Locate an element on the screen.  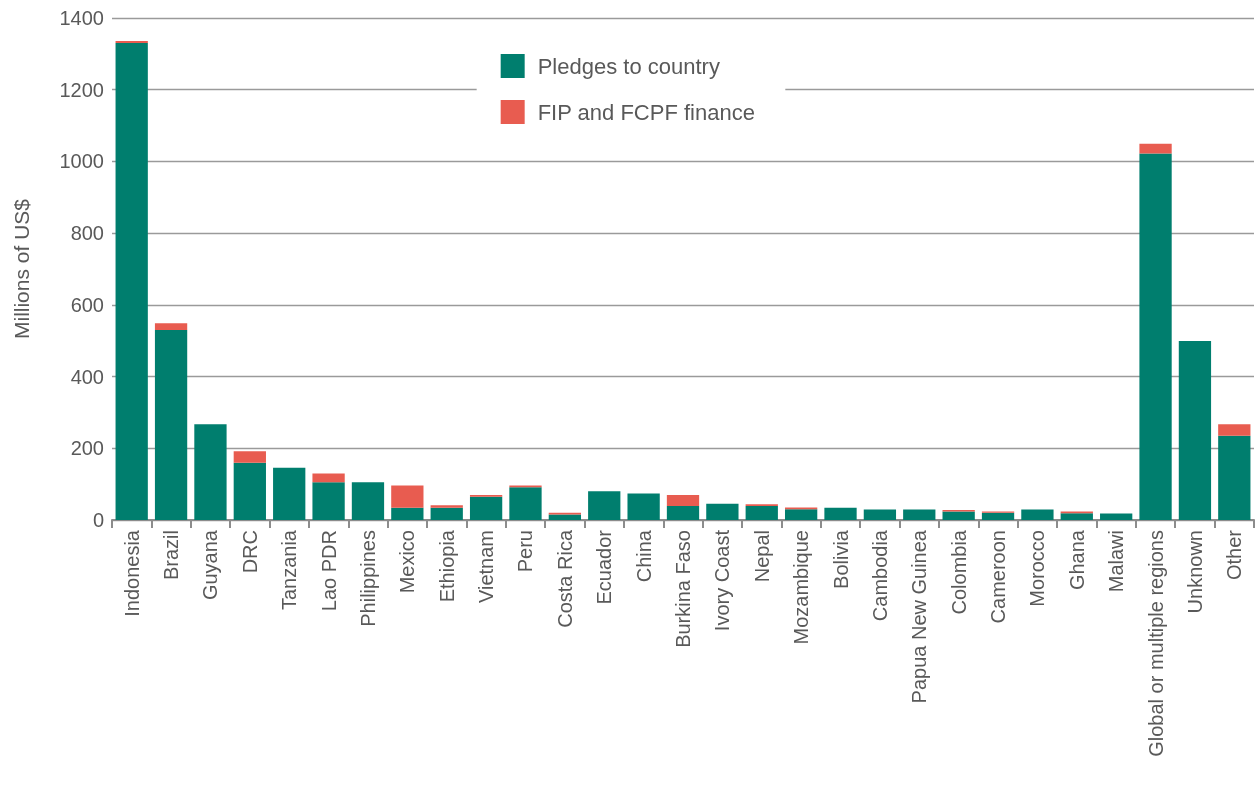
y-tick-label: 800 is located at coordinates (87, 233).